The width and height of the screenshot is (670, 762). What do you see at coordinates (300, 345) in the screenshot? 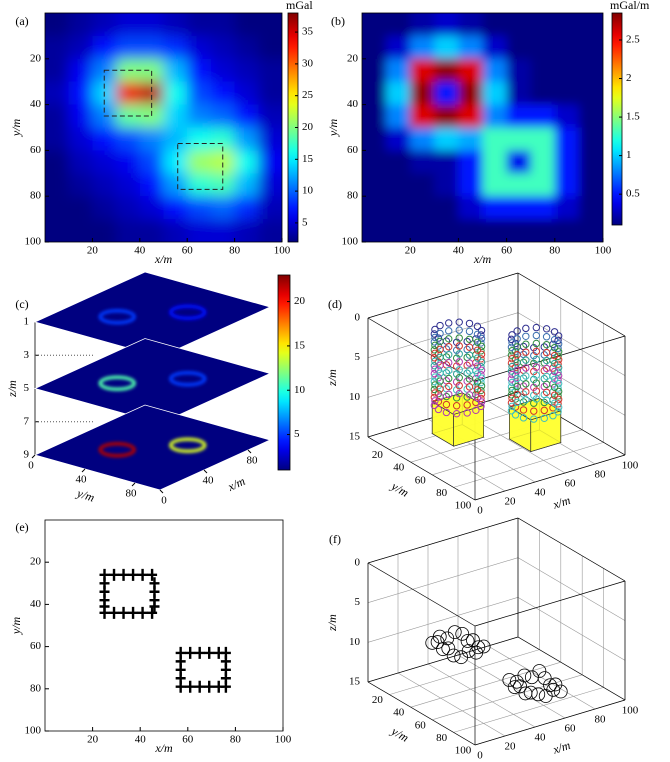
I see `colorbar-tick-label: 15` at bounding box center [300, 345].